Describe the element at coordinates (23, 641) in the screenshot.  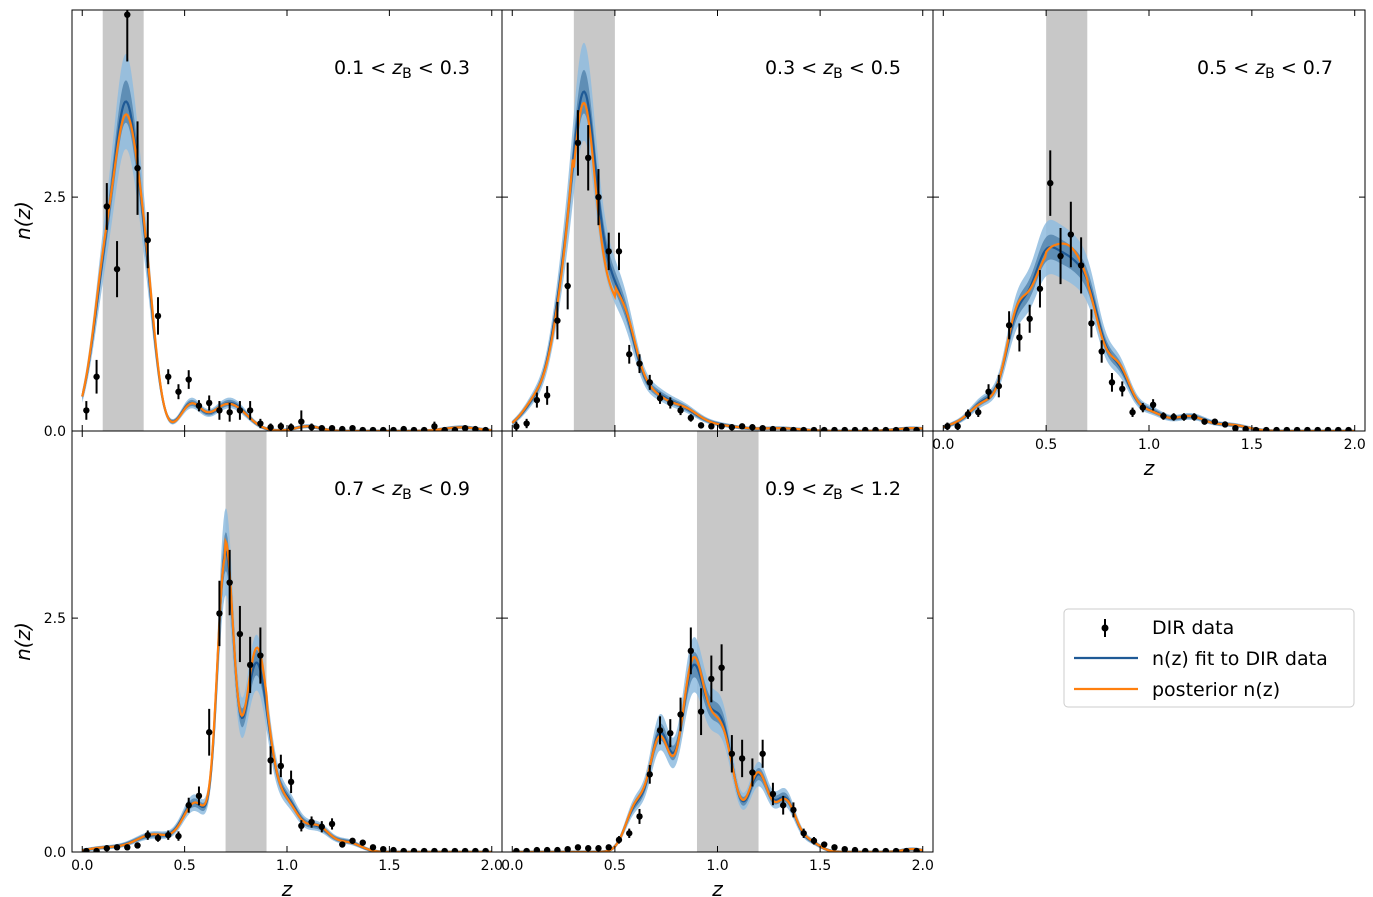
I see `y-axis-label: n(z)` at that location.